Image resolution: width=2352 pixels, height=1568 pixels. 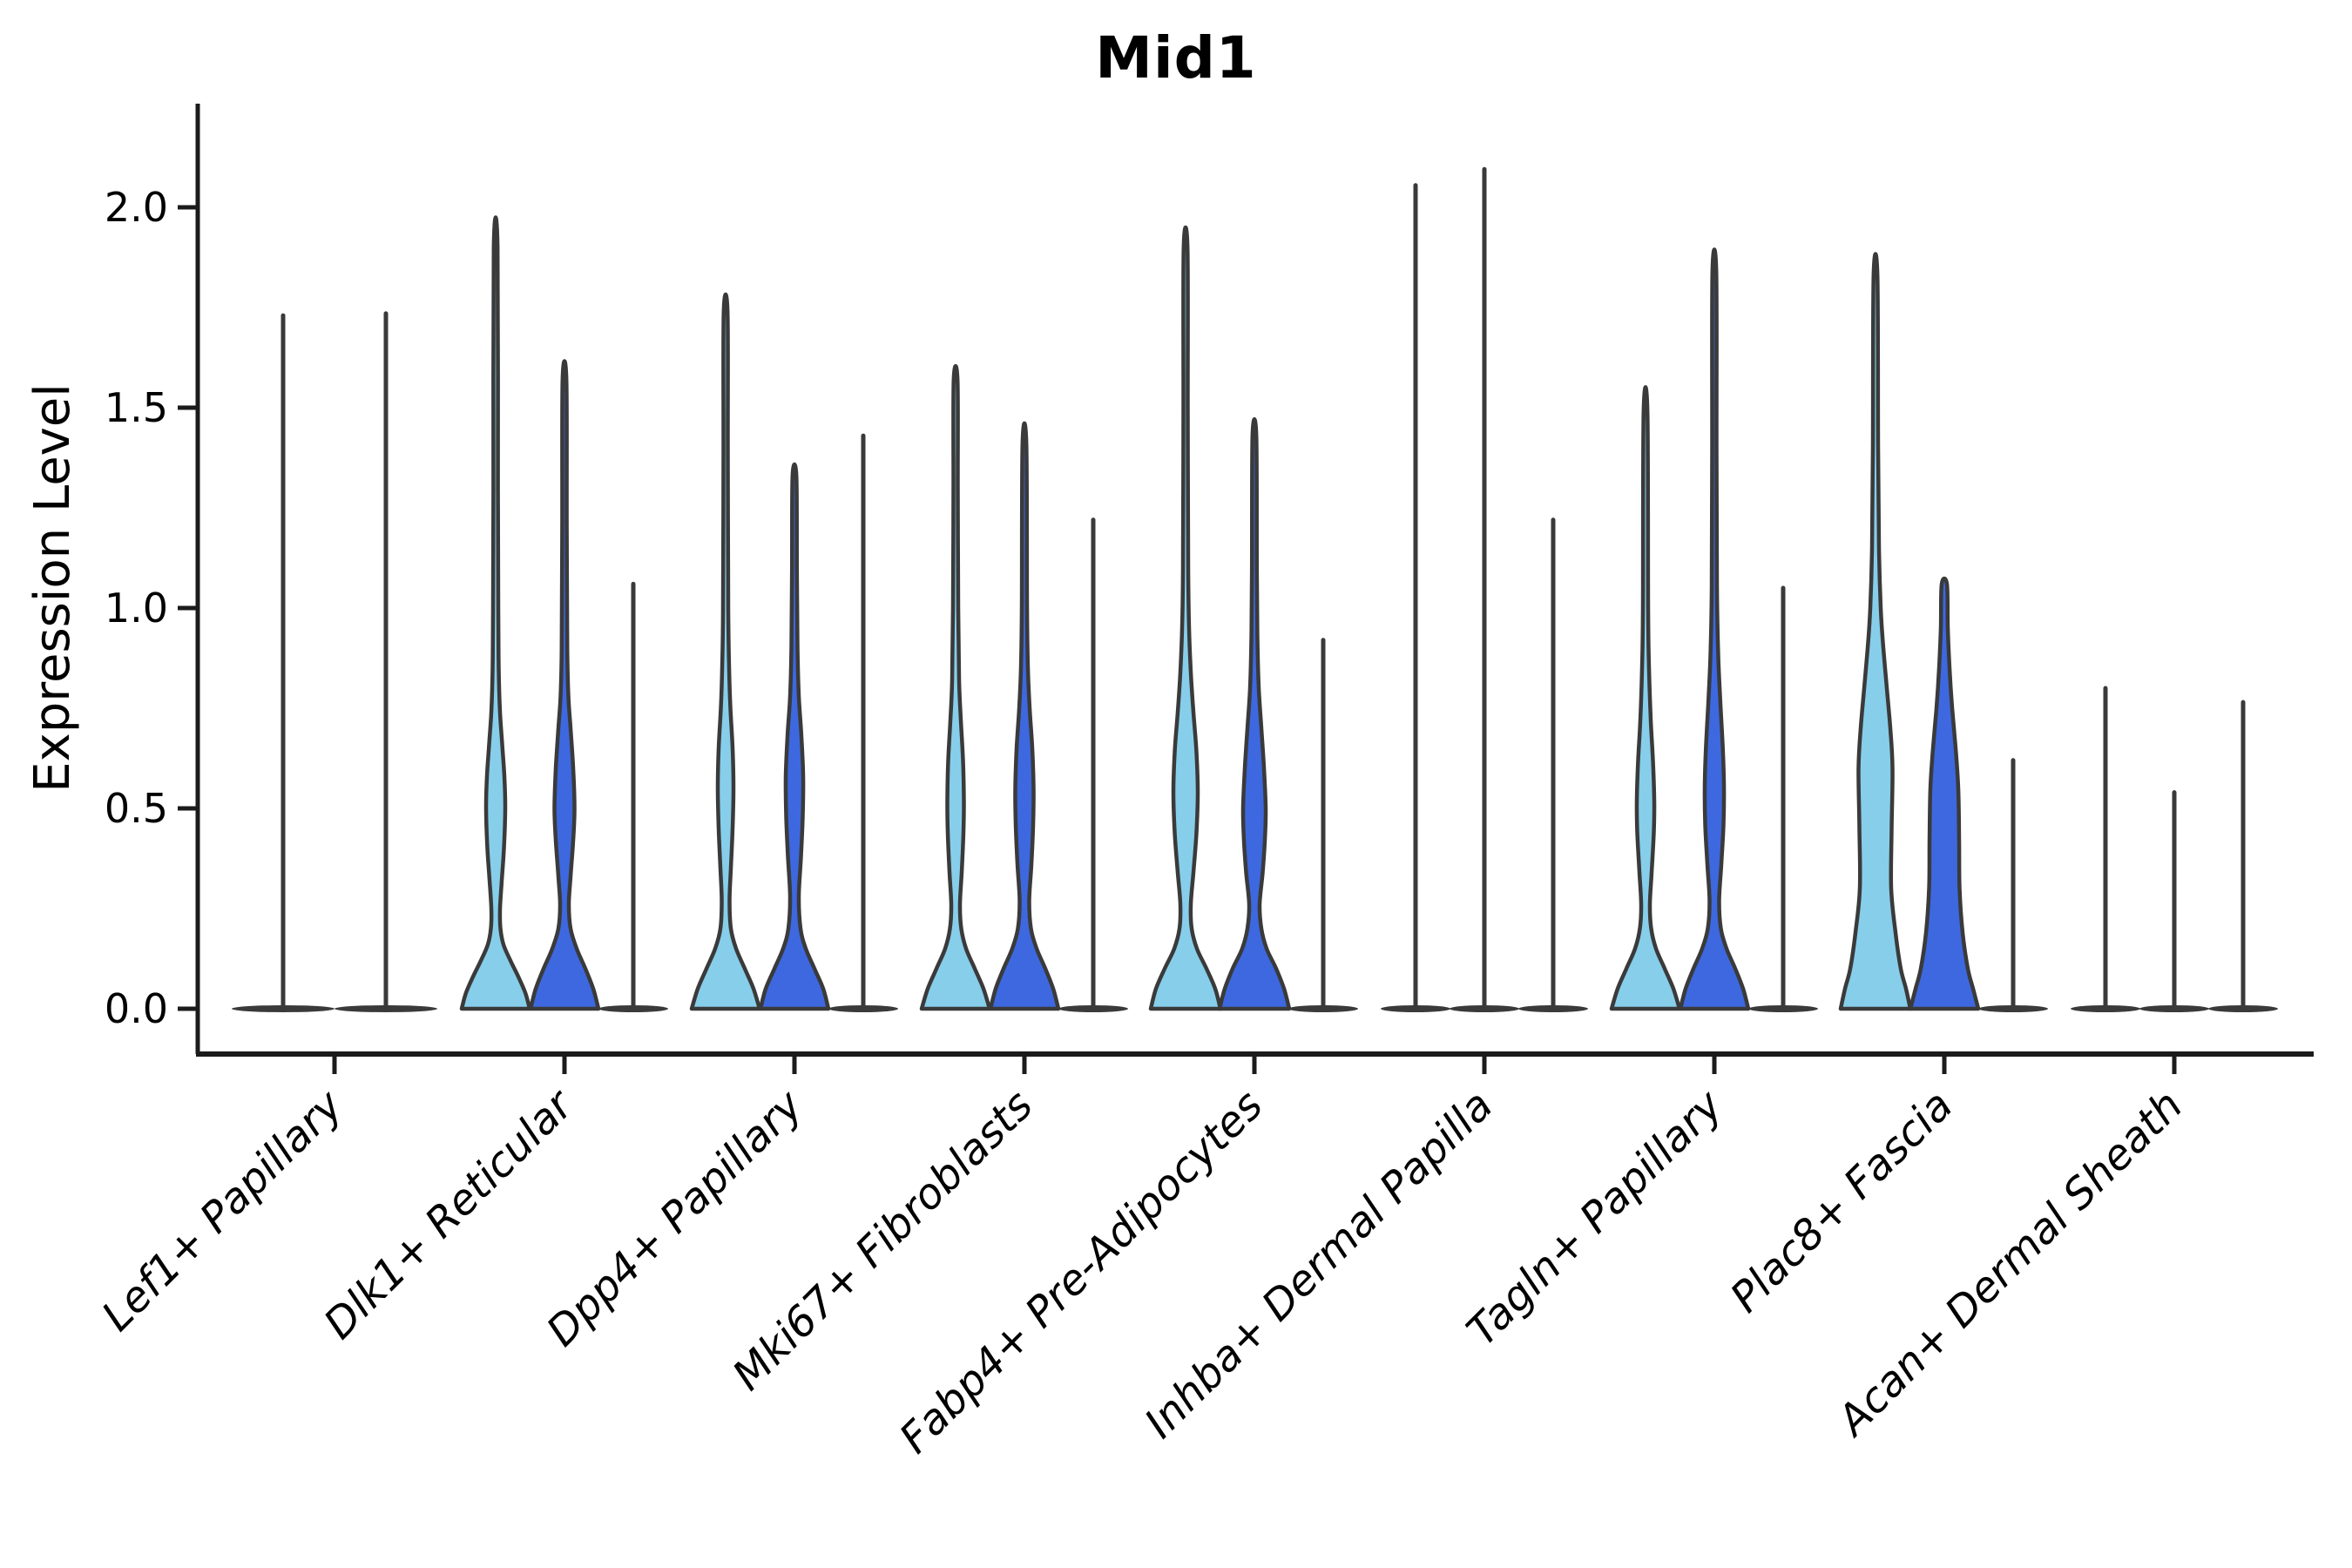 I want to click on y-tick-label: 1.5, so click(x=136, y=407).